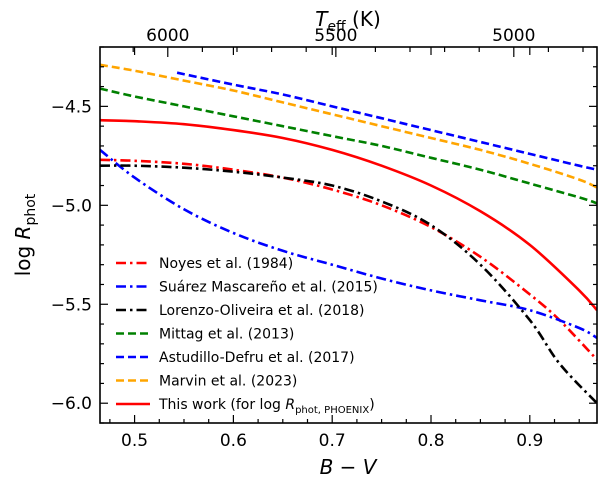  Describe the element at coordinates (363, 19) in the screenshot. I see `top-axis-title-unit: (K)` at that location.